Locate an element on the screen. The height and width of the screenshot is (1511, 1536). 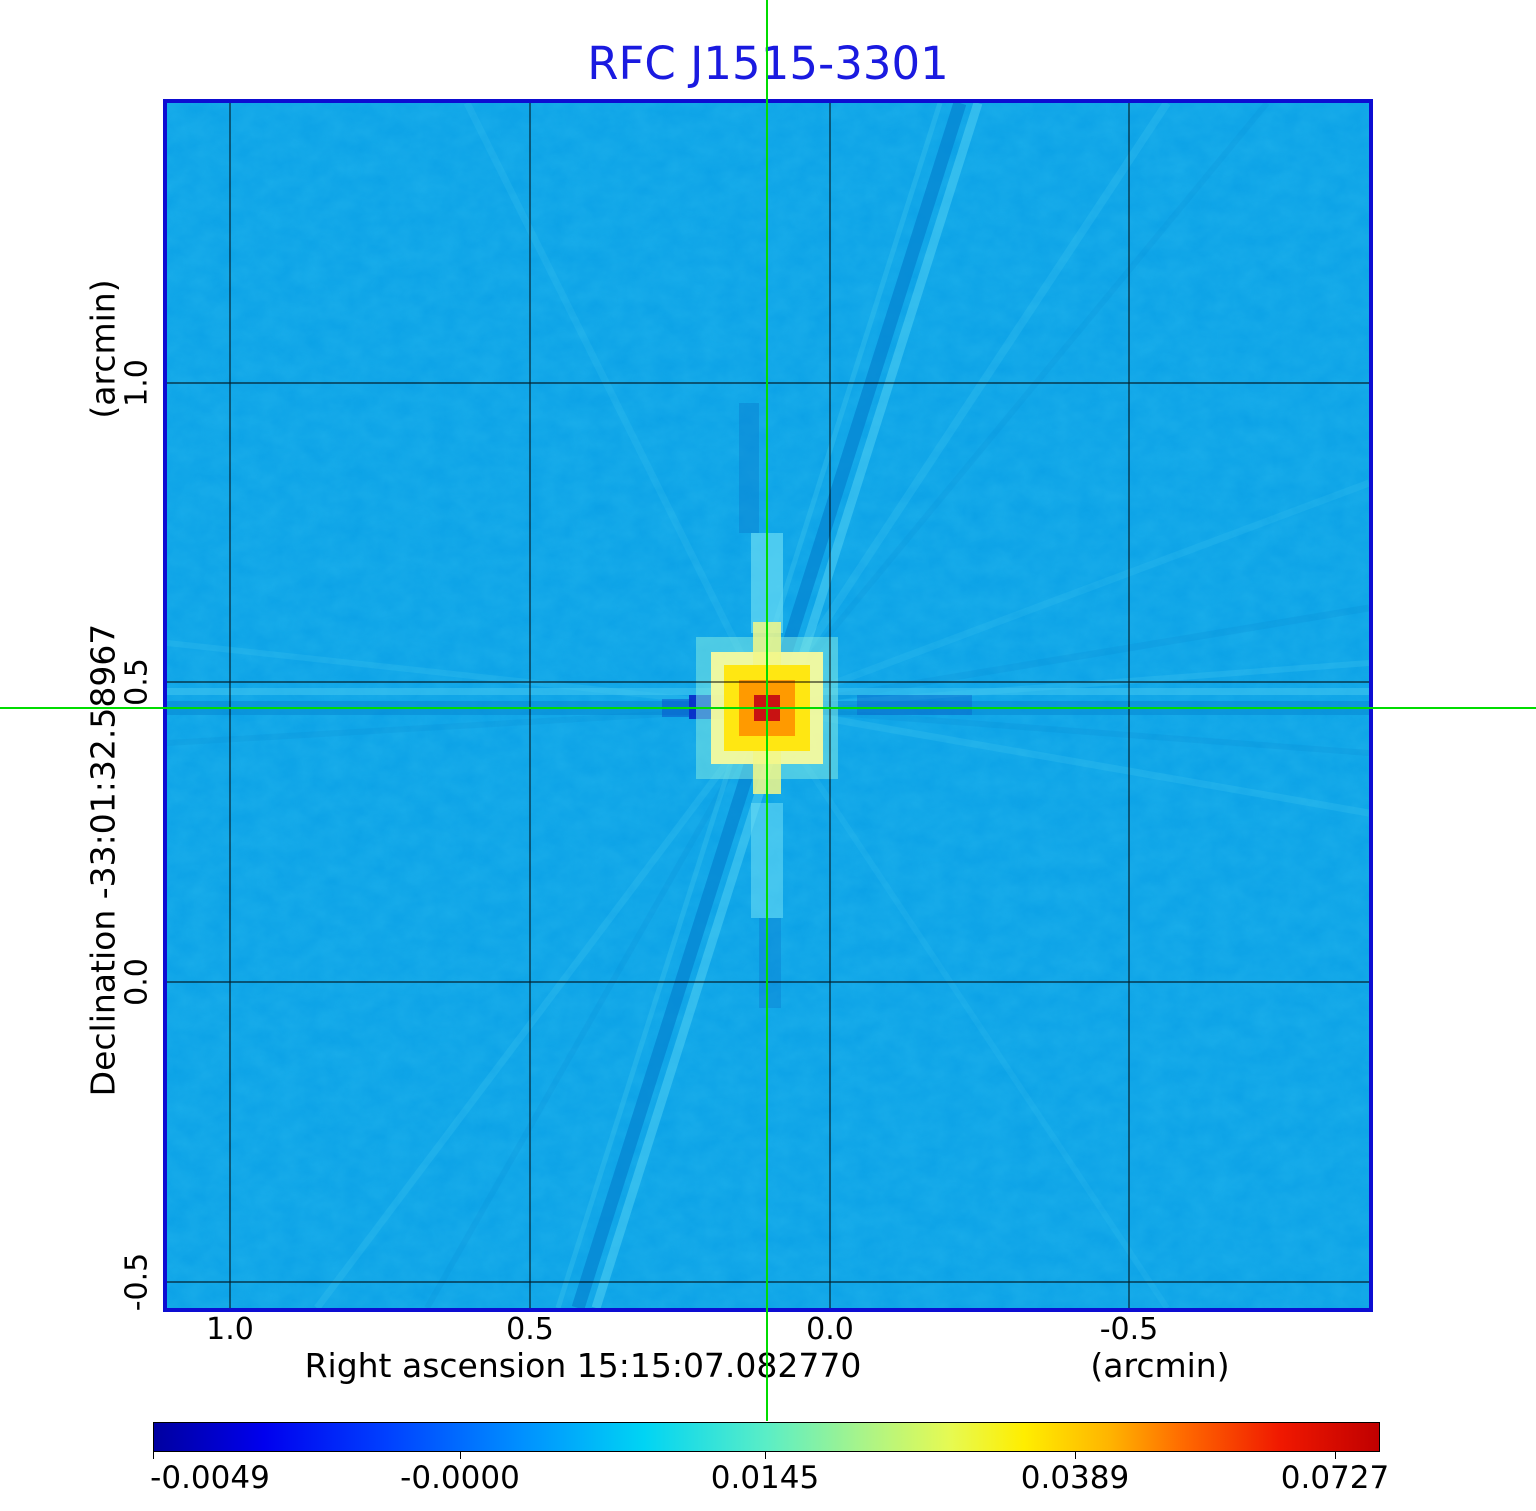
x-tick-label-2: 0.5 is located at coordinates (530, 1329).